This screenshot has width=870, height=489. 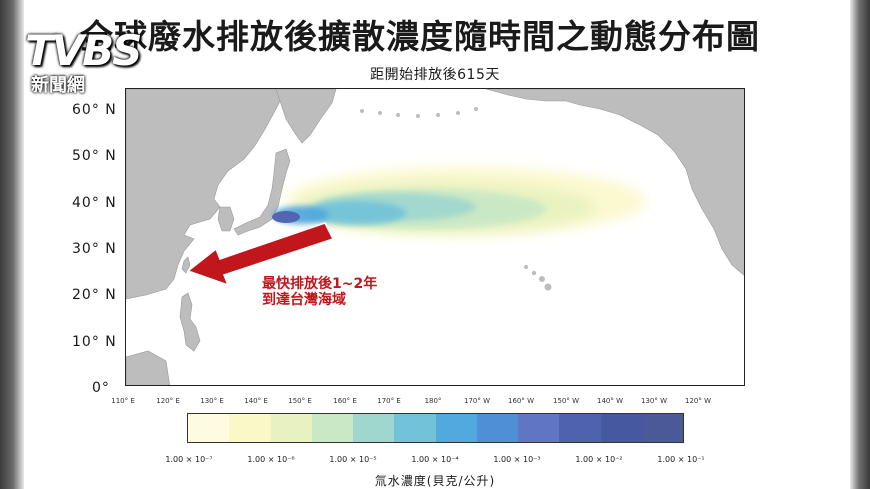 I want to click on lon-label-160e: 160° E, so click(x=345, y=401).